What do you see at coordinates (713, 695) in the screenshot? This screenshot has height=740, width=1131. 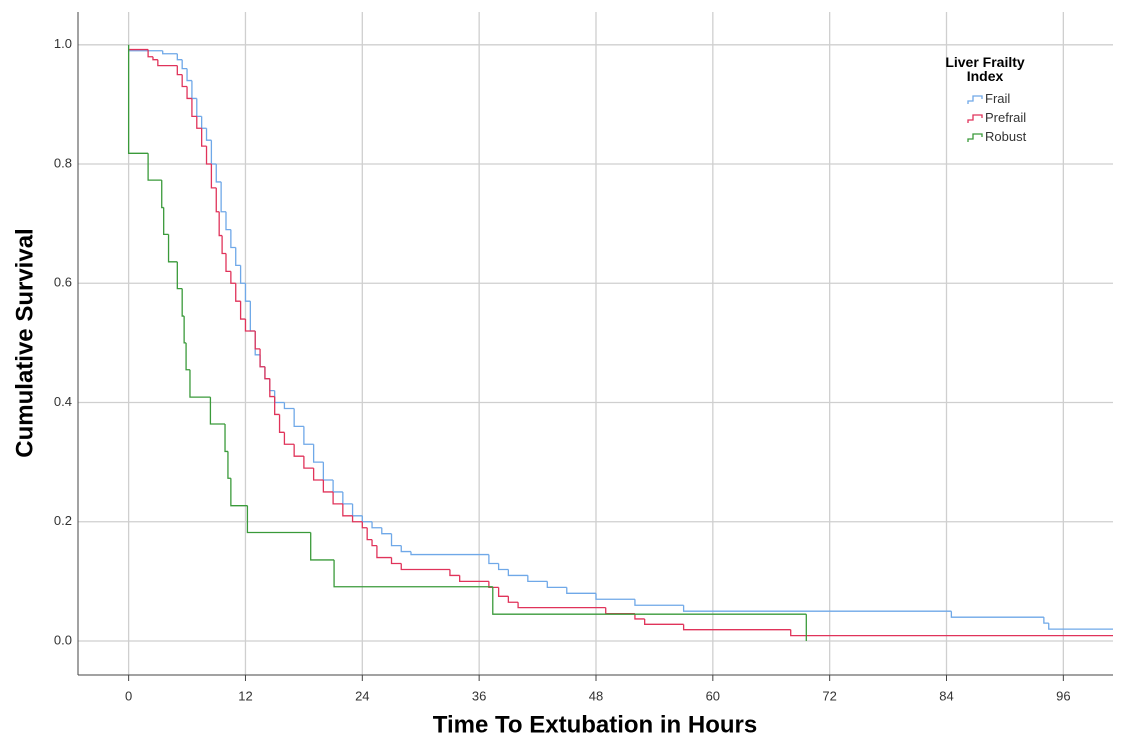 I see `x-tick-label: 60` at bounding box center [713, 695].